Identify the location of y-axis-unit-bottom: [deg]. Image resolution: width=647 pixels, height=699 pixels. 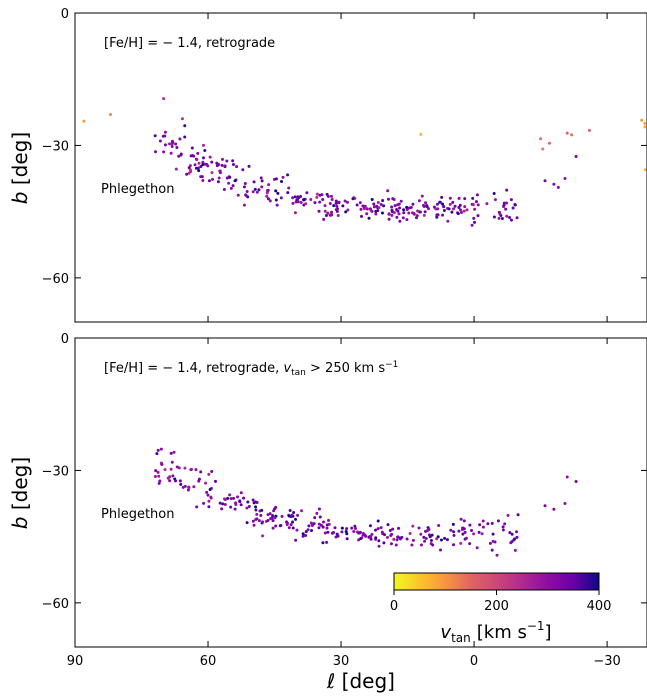
(20, 487).